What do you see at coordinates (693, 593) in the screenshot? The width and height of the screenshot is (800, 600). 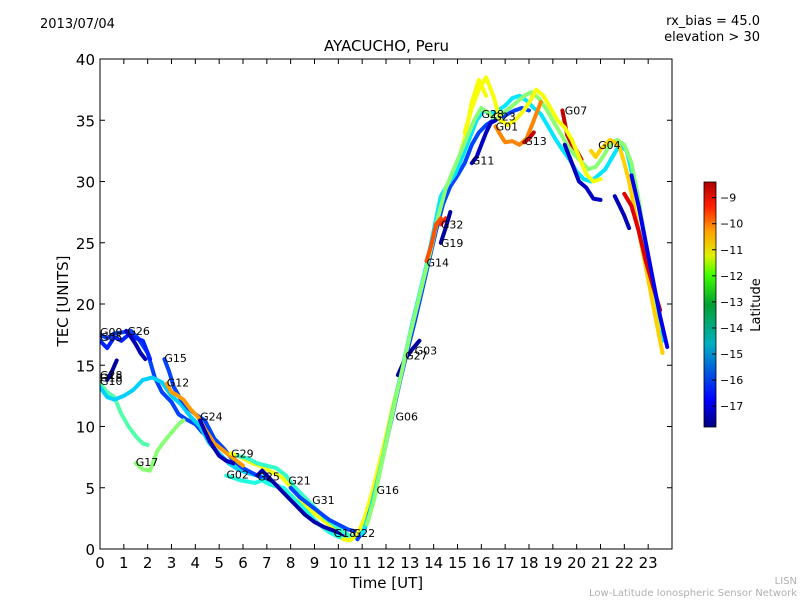 I see `credit-fullname: Low-Latitude Ionospheric Sensor Network` at bounding box center [693, 593].